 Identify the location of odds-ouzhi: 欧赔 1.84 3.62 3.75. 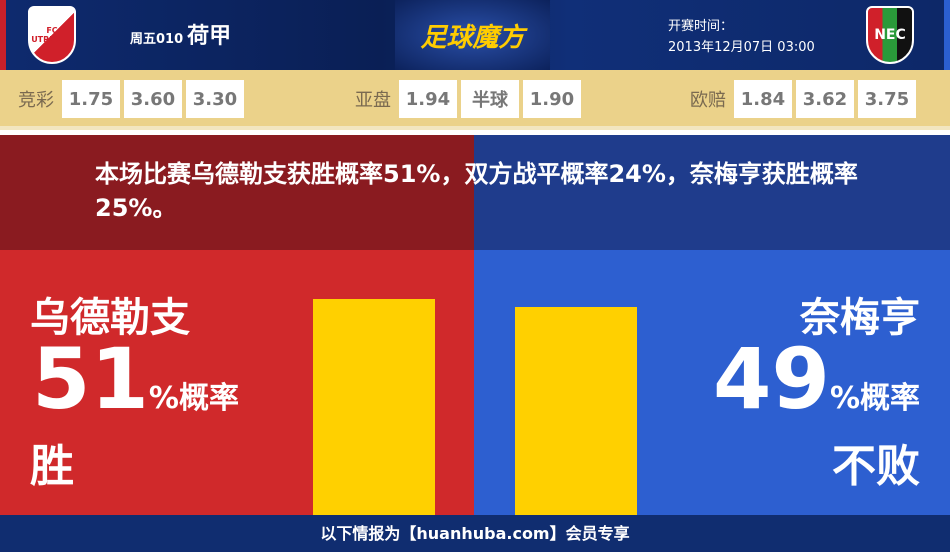
(803, 99).